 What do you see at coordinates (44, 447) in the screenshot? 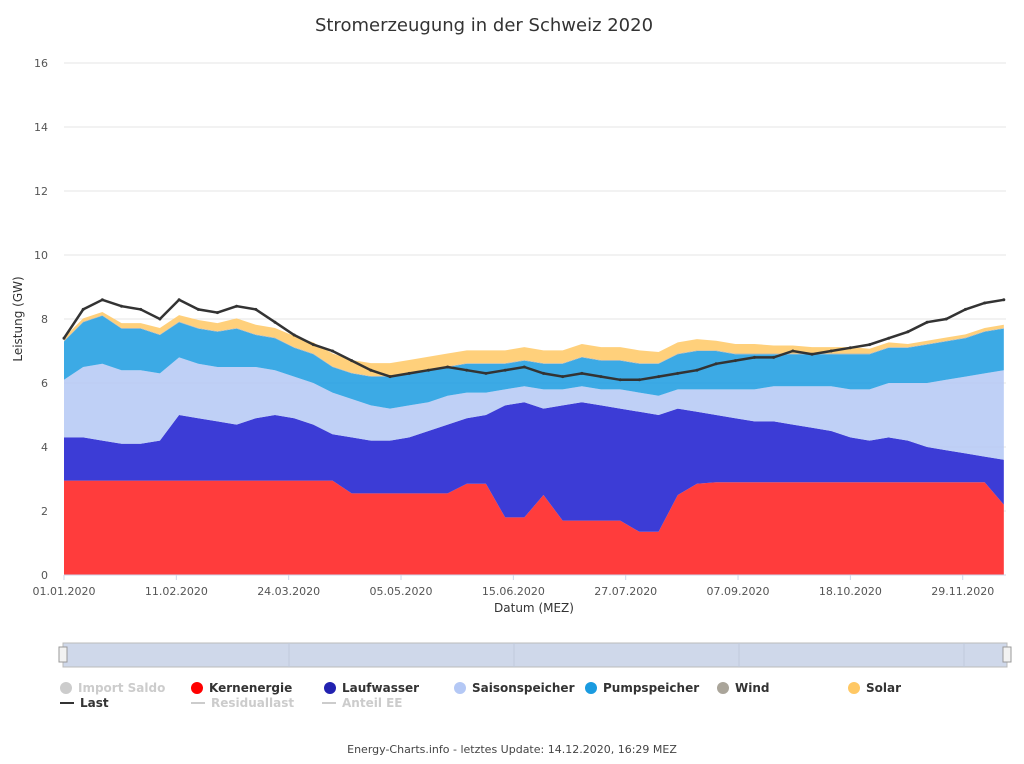
I see `y-tick-label: 4` at bounding box center [44, 447].